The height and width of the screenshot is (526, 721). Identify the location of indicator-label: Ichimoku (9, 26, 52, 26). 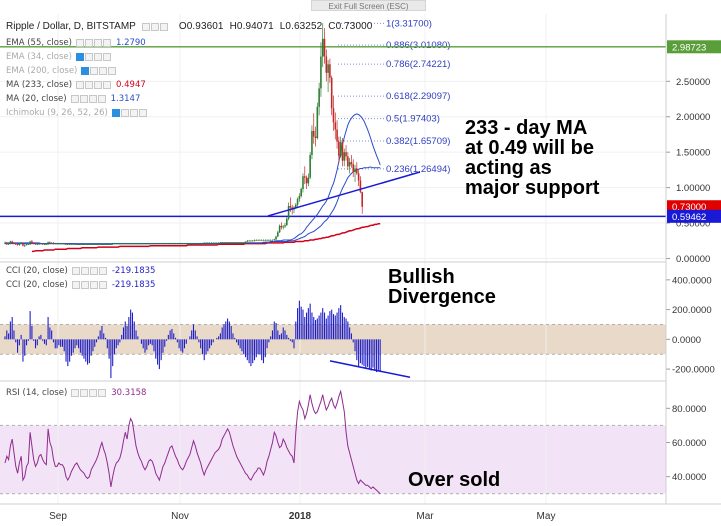
(57, 113).